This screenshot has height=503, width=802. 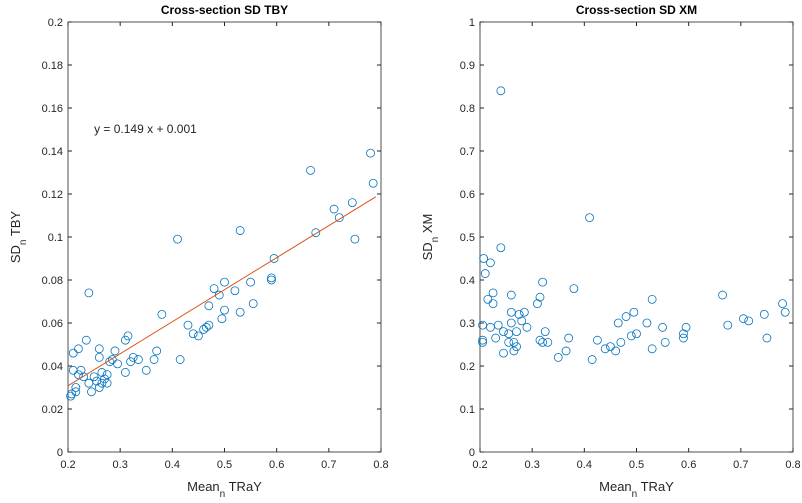 What do you see at coordinates (467, 195) in the screenshot?
I see `y-tick-label: 0.6` at bounding box center [467, 195].